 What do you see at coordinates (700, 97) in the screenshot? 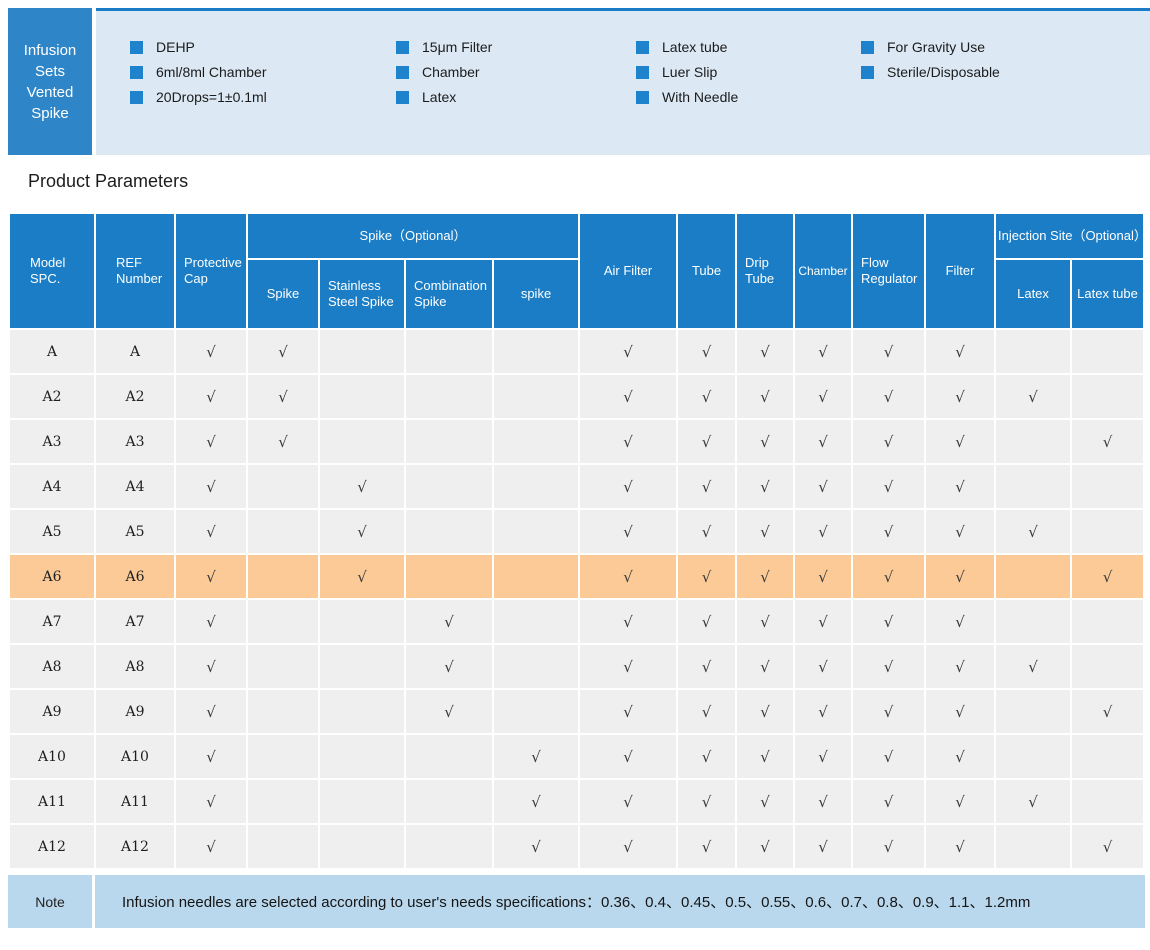
I see `feature-item-label: With Needle` at bounding box center [700, 97].